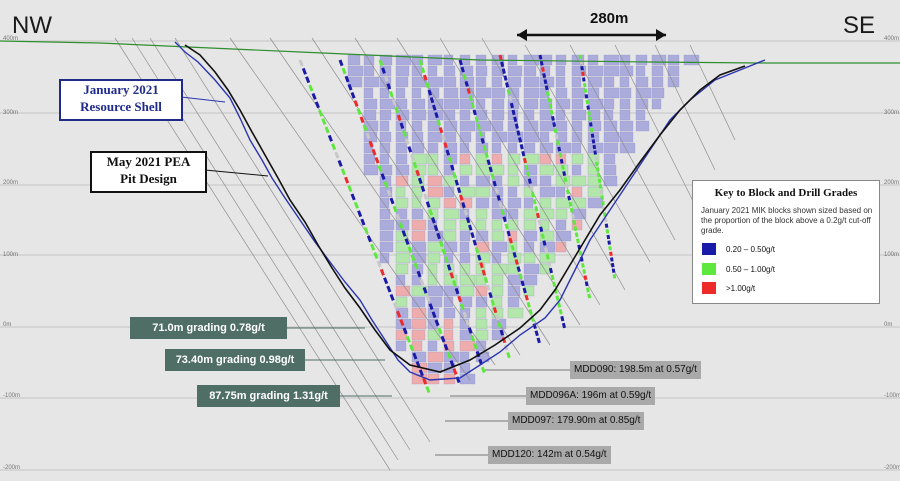 The height and width of the screenshot is (481, 900). I want to click on callout-line: May 2021 PEA, so click(148, 161).